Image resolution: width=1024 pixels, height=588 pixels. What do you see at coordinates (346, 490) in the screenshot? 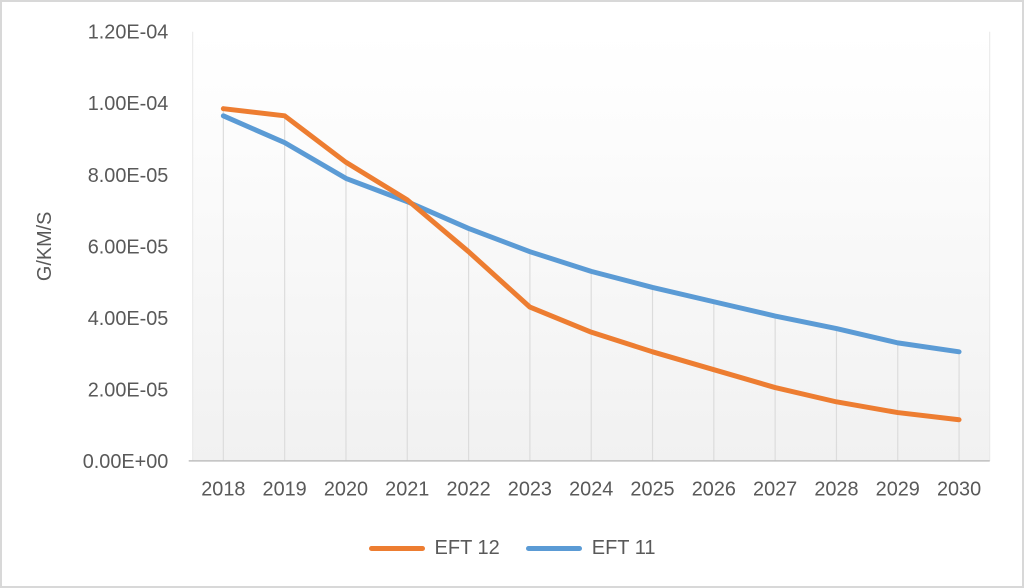
I see `x-tick-label: 2020` at bounding box center [346, 490].